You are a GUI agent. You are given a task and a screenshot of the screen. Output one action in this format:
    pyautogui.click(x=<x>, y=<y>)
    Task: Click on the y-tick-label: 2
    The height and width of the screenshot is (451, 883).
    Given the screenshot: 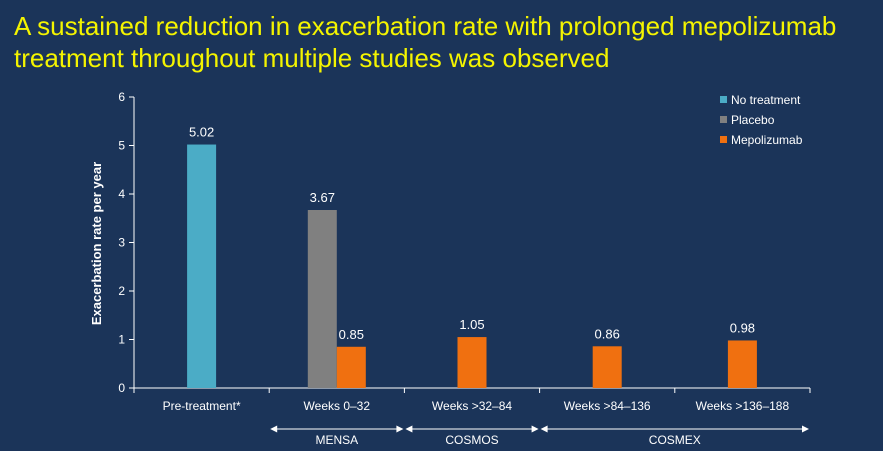 What is the action you would take?
    pyautogui.click(x=121, y=291)
    